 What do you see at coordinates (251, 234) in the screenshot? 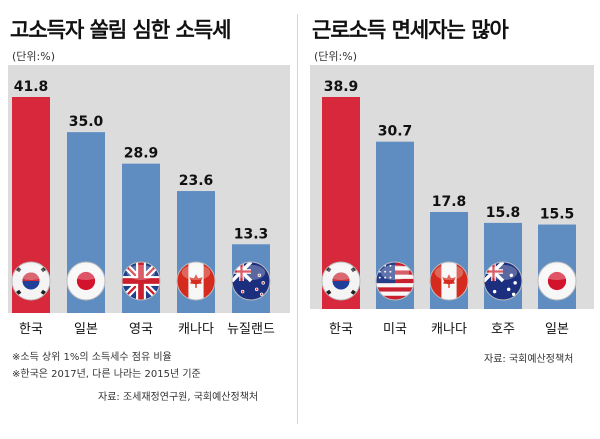
I see `value-label-뉴질랜드: 13.3` at bounding box center [251, 234].